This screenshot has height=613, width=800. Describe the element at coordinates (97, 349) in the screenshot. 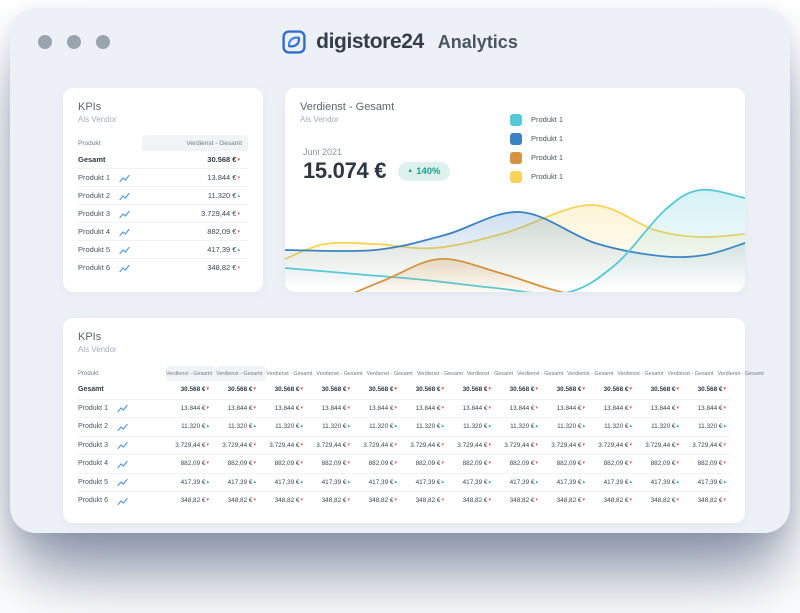

I see `kpi-wide-card-subtitle: Als Vendor` at that location.